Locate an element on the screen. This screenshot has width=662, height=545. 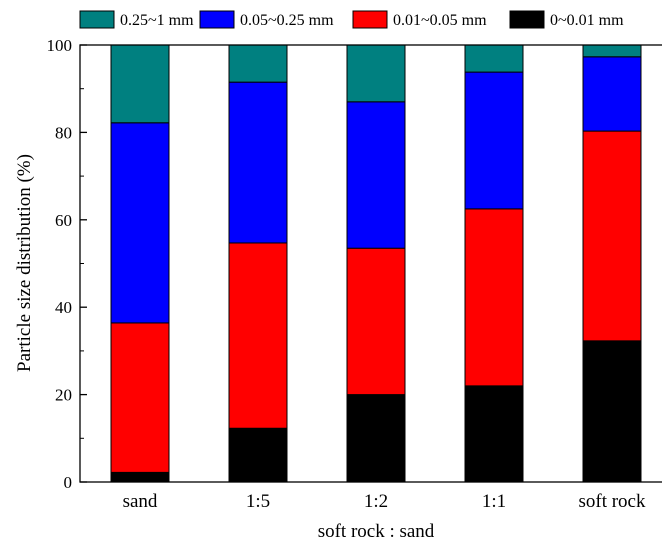
x-tick-label: 1:5 is located at coordinates (258, 501).